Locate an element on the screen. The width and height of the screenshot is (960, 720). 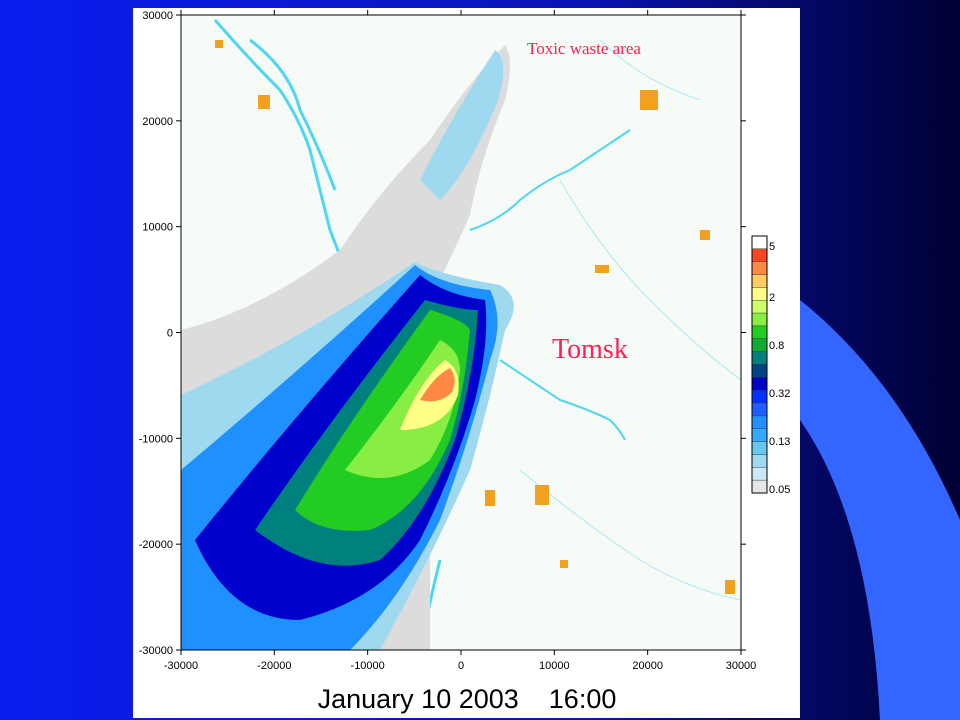
slide-decoration is located at coordinates (880, 510).